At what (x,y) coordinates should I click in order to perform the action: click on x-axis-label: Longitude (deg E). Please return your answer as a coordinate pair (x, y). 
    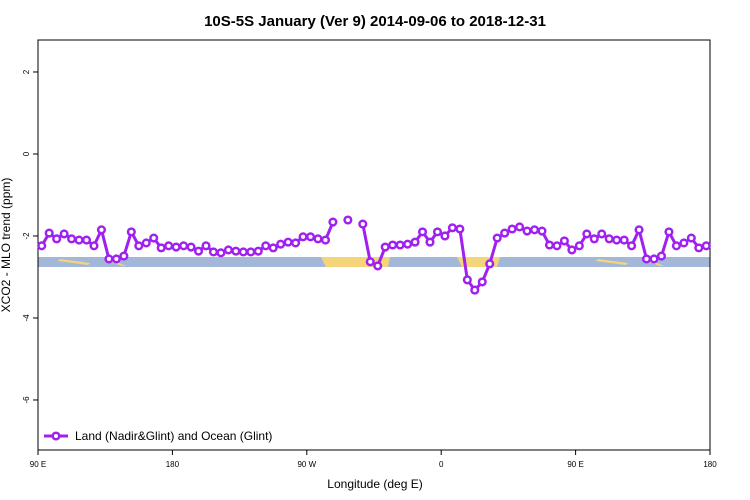
    Looking at the image, I should click on (374, 484).